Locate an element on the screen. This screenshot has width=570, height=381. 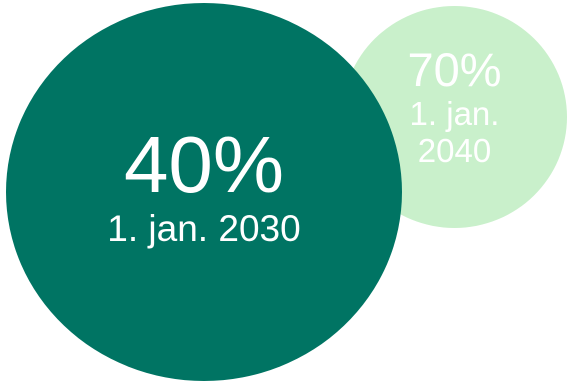
bubble-2040-percentage: 70% is located at coordinates (454, 69).